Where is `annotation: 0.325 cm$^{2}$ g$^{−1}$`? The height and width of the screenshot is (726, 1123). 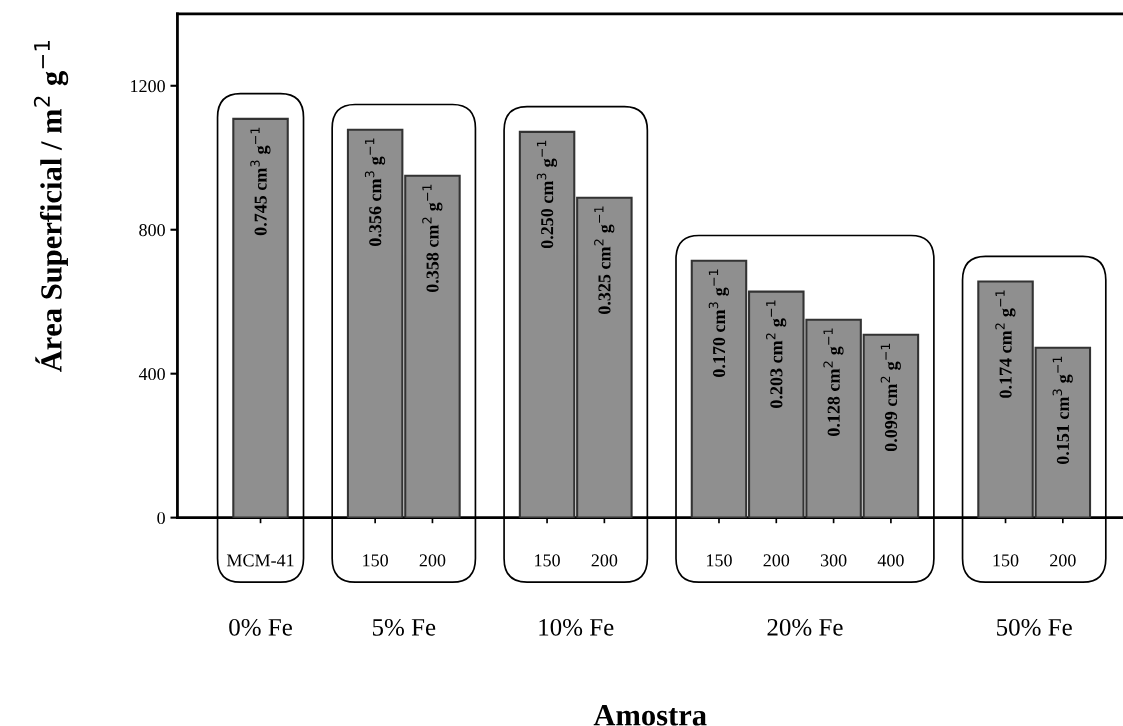 annotation: 0.325 cm$^{2}$ g$^{−1}$ is located at coordinates (604, 260).